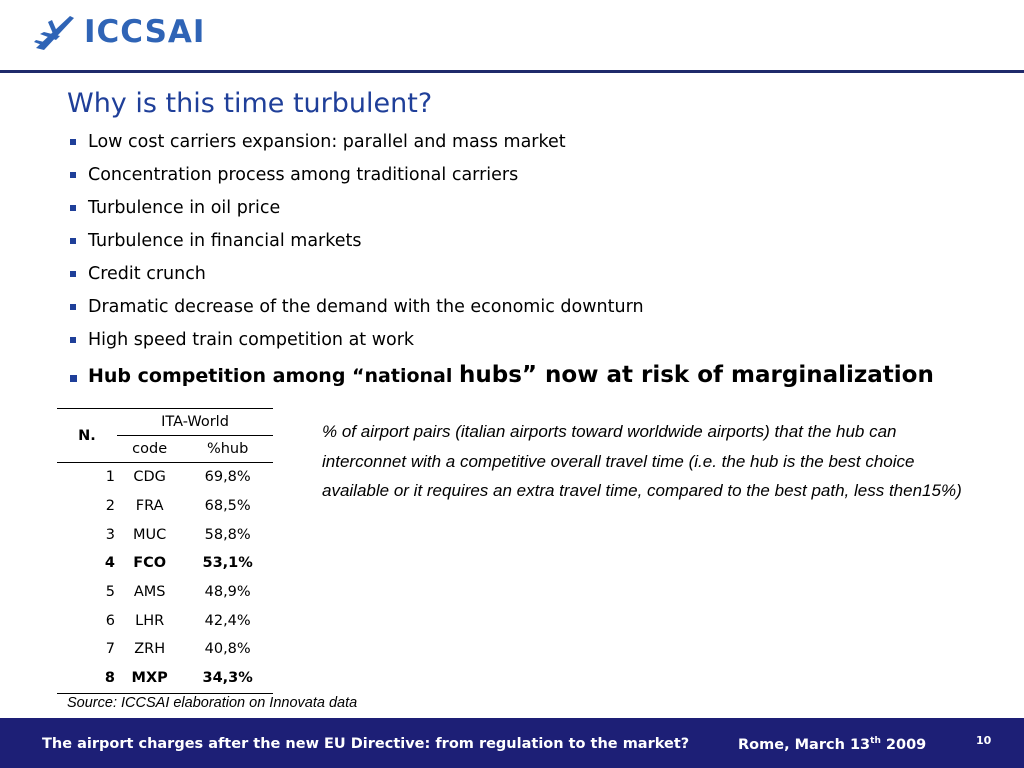 Image resolution: width=1024 pixels, height=768 pixels. I want to click on table-row: 4 FCO 53,1%, so click(165, 563).